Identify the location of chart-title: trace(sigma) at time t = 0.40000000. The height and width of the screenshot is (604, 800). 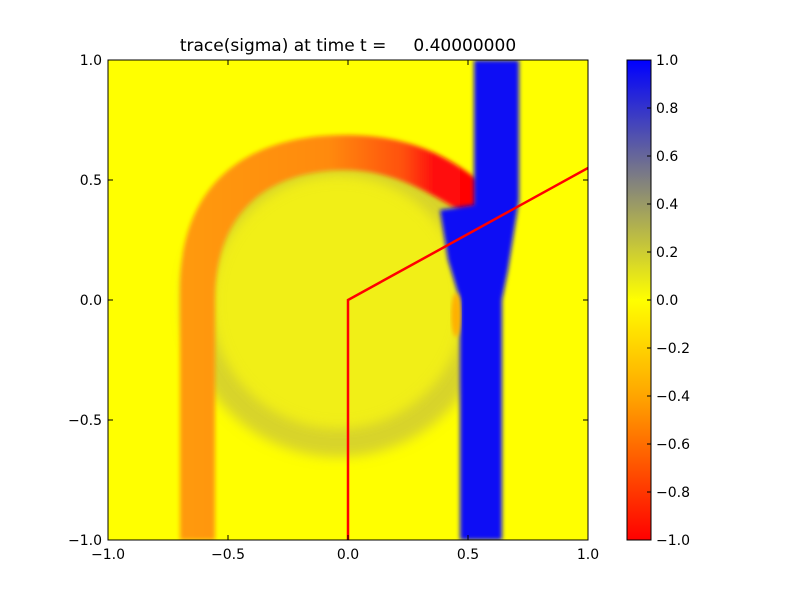
(348, 46).